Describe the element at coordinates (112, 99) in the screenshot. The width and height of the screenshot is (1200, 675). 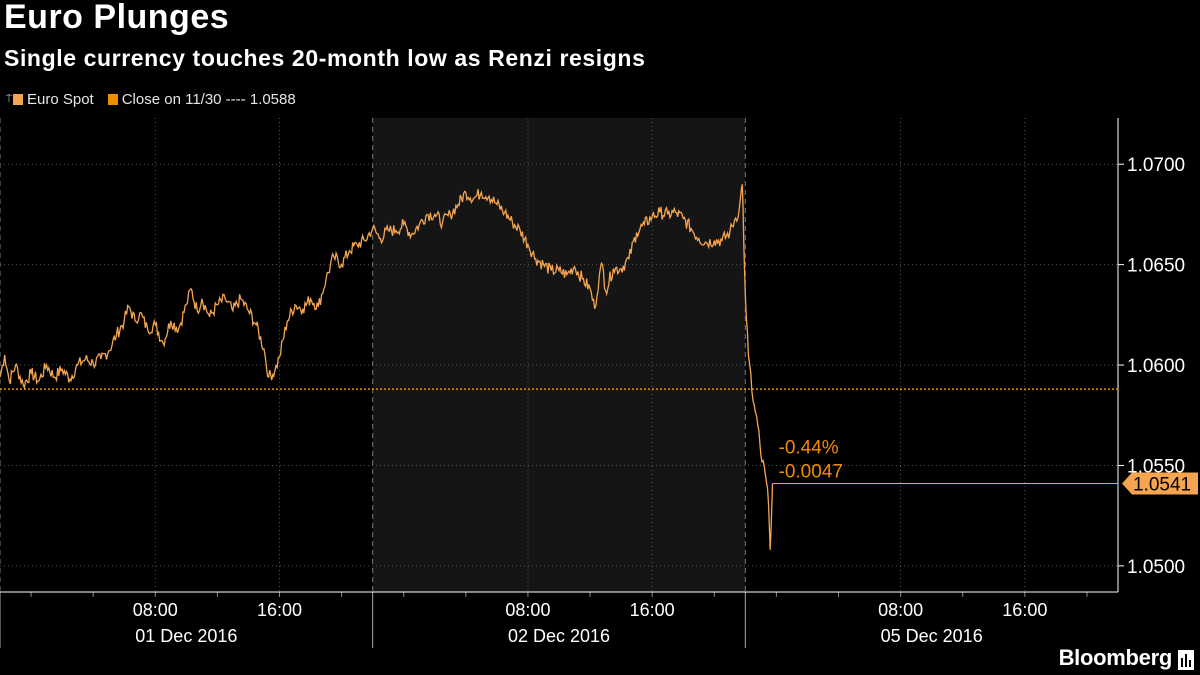
I see `legend-swatch-close` at that location.